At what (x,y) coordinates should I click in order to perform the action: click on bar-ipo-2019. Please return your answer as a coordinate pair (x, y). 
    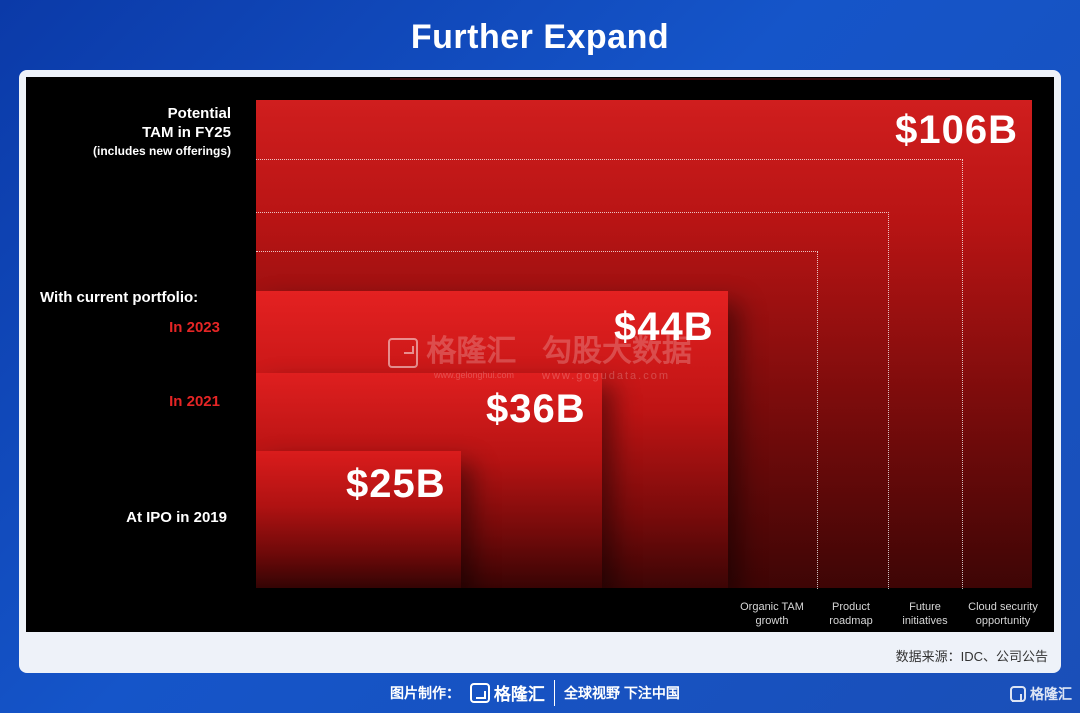
    Looking at the image, I should click on (358, 519).